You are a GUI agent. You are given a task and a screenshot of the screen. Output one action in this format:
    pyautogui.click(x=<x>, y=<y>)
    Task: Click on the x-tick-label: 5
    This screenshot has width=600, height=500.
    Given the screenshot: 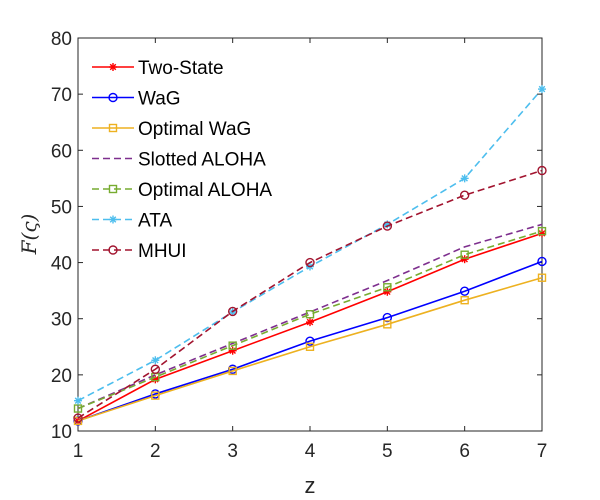 What is the action you would take?
    pyautogui.click(x=387, y=451)
    